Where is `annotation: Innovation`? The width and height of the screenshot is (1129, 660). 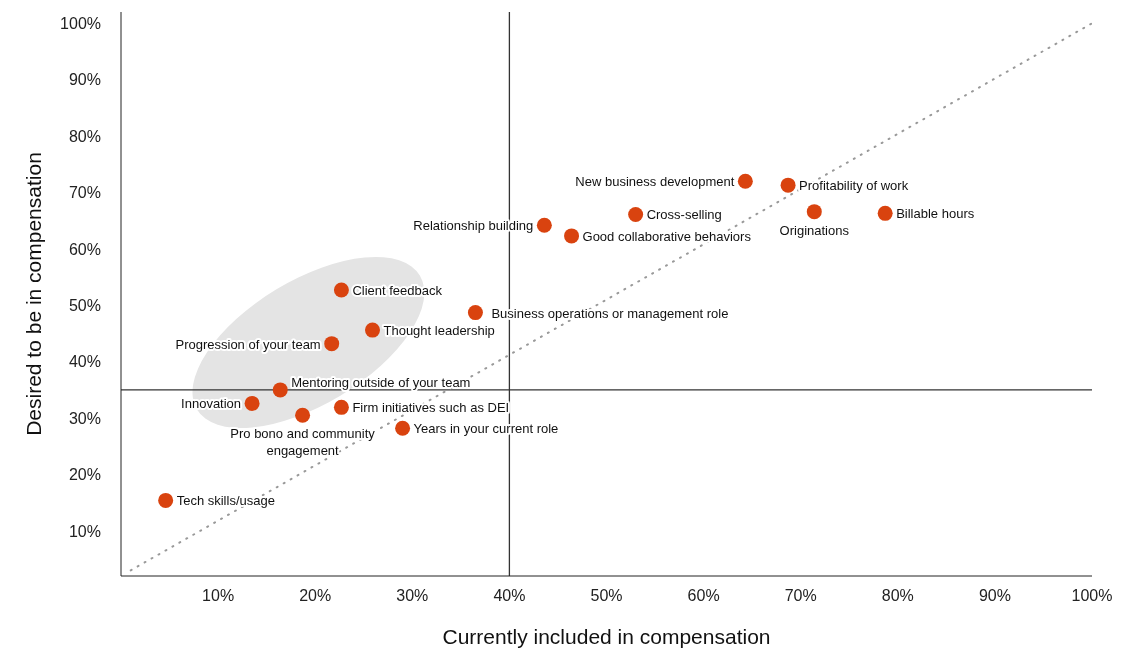 annotation: Innovation is located at coordinates (211, 404).